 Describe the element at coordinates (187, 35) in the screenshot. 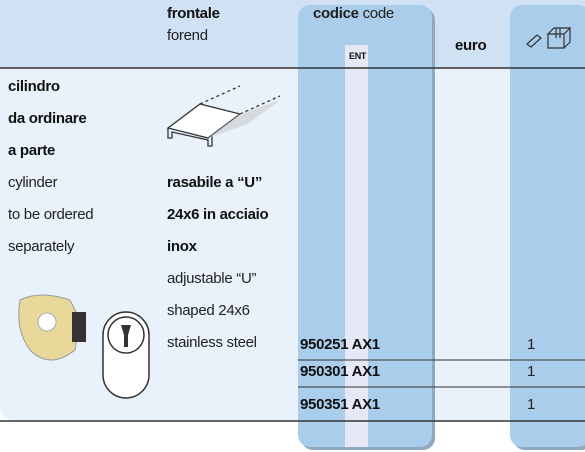

I see `header-text: forend` at that location.